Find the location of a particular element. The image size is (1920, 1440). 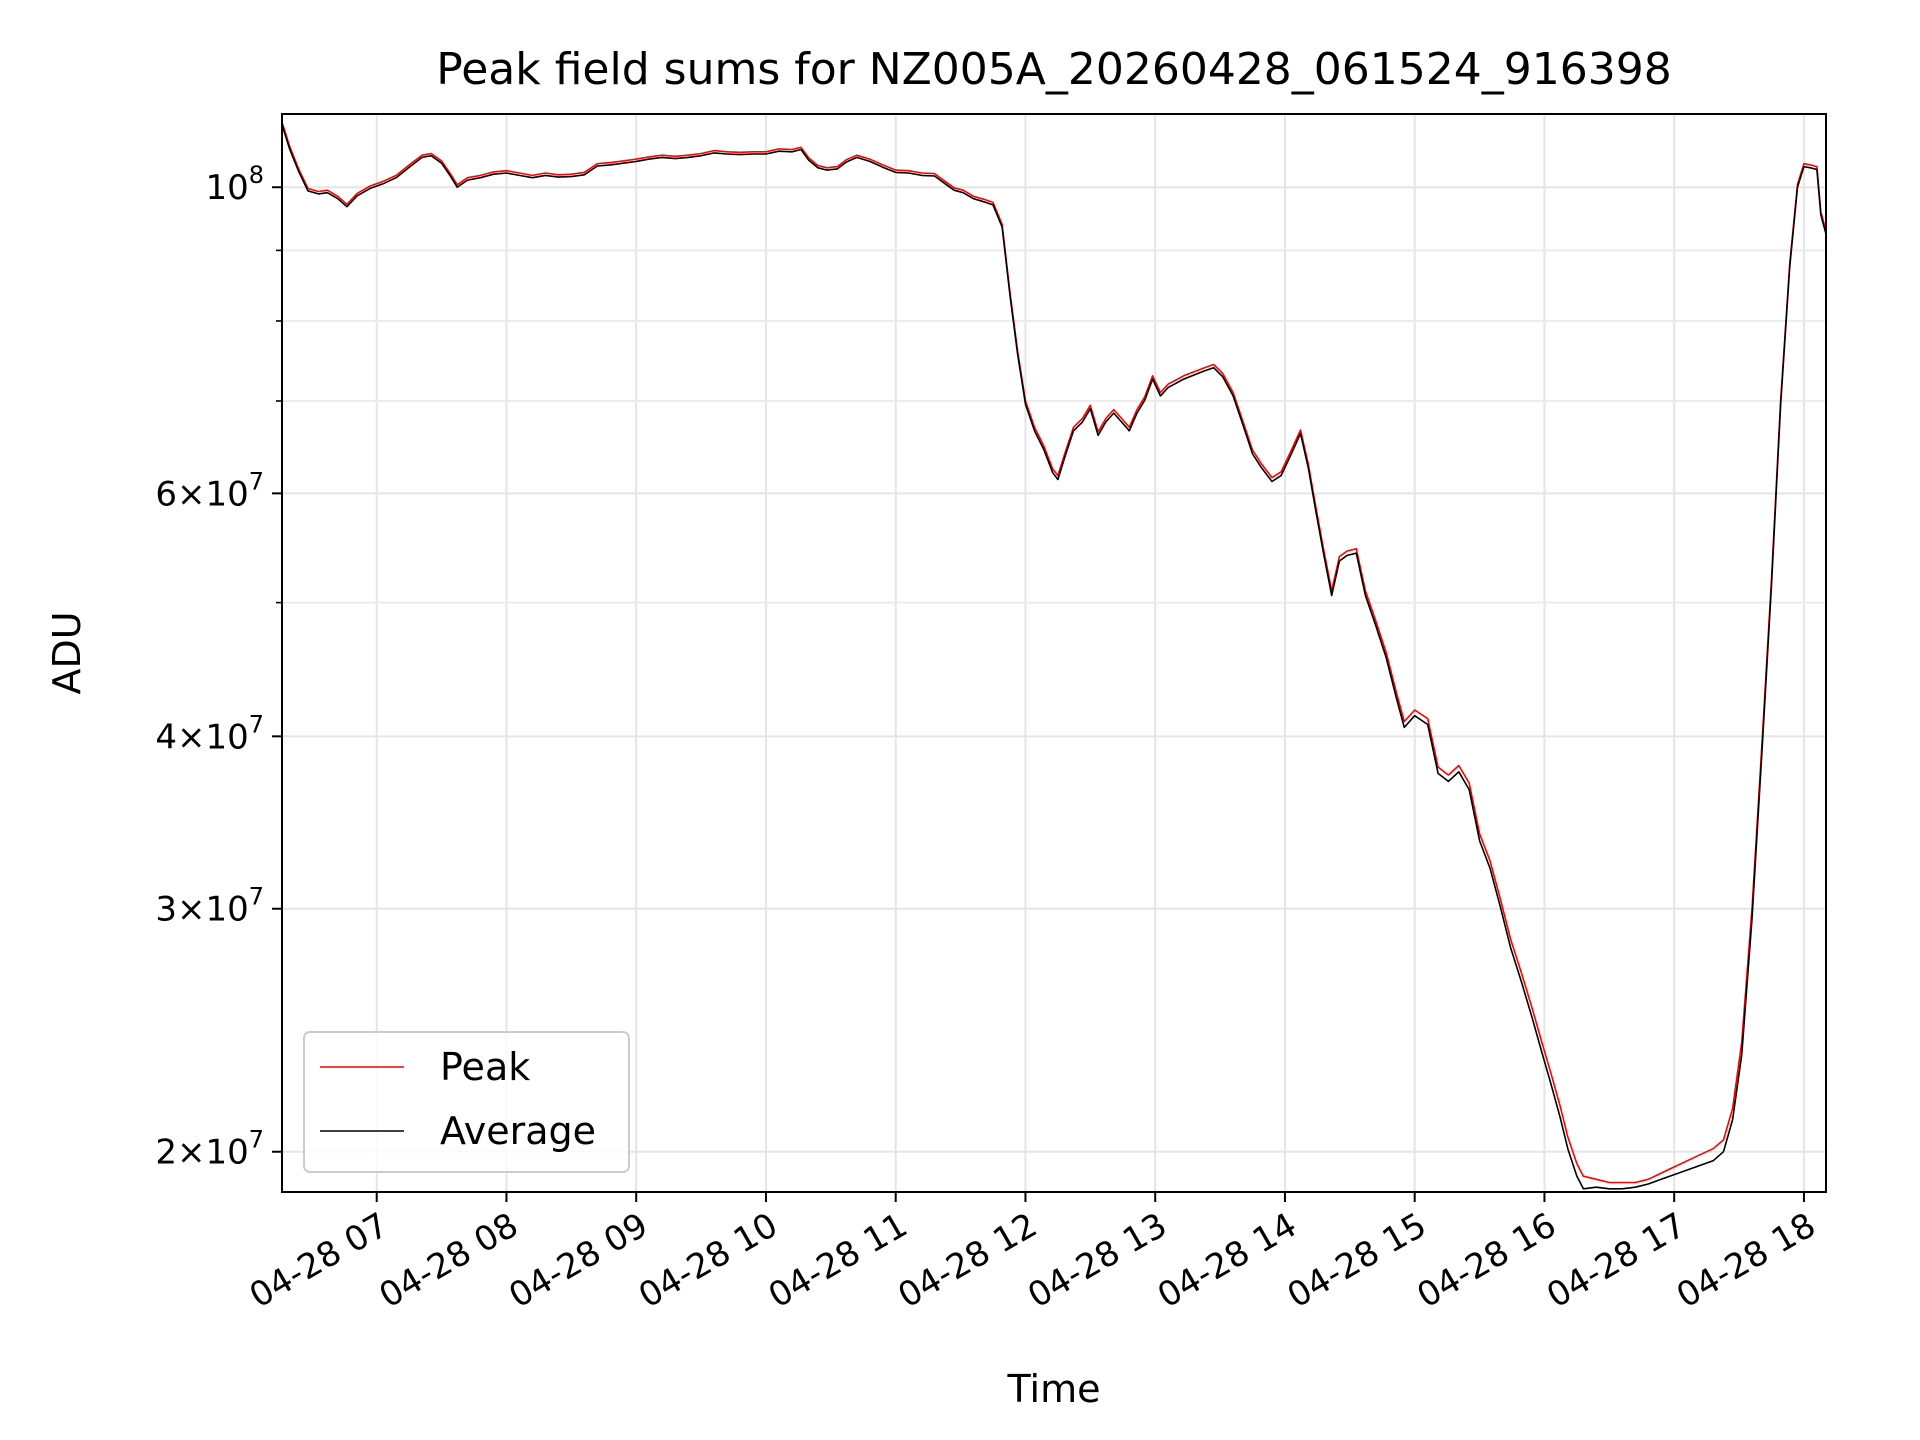

x-axis-label: Time is located at coordinates (1054, 1389).